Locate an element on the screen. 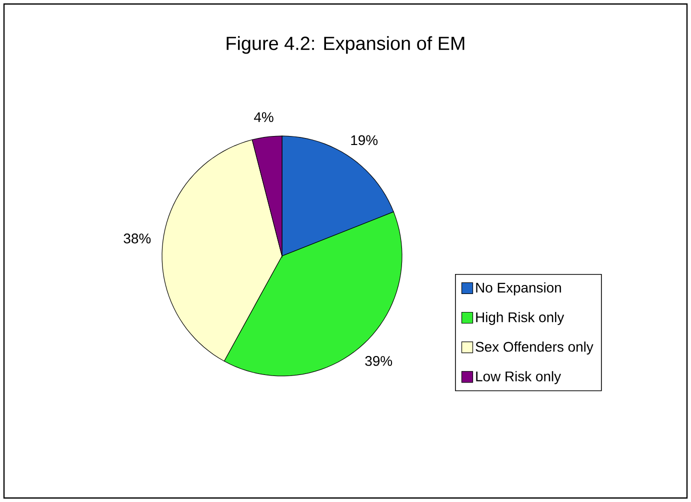 This screenshot has width=691, height=502. legend-label: High Risk only is located at coordinates (520, 318).